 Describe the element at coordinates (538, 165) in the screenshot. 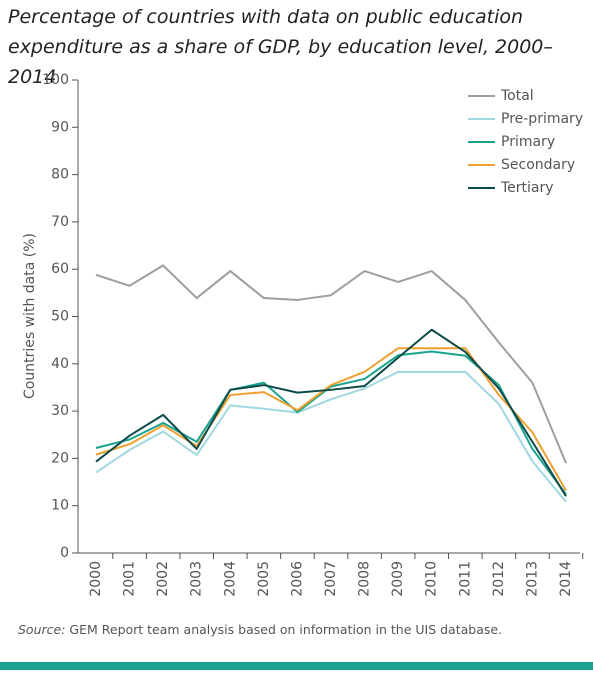

I see `legend-label: Secondary` at that location.